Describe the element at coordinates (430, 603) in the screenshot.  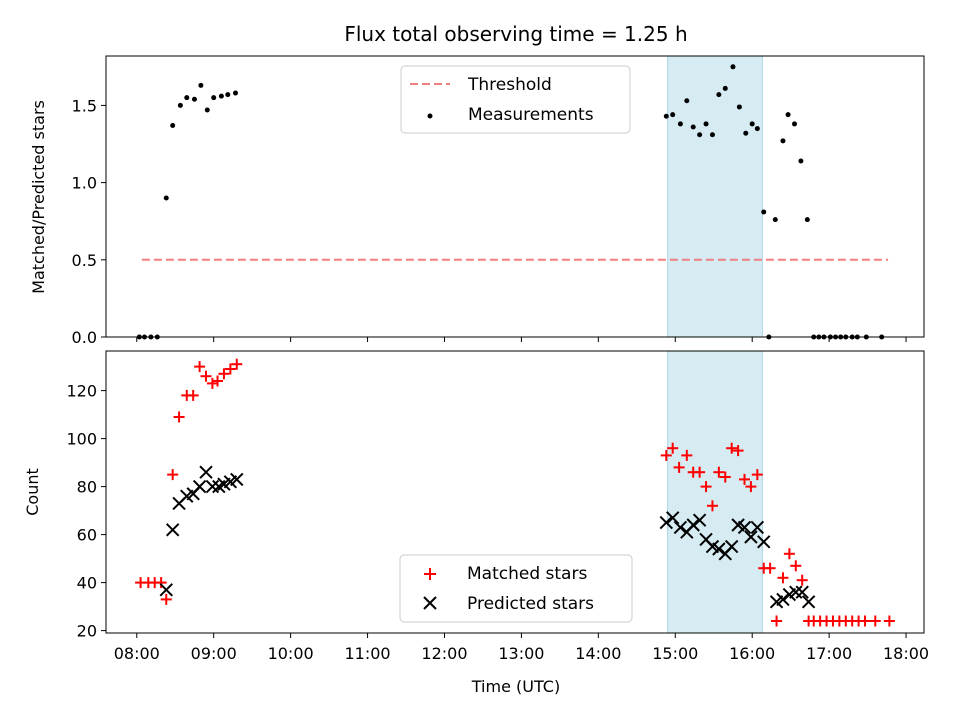
I see `legend-predicted-swatch` at that location.